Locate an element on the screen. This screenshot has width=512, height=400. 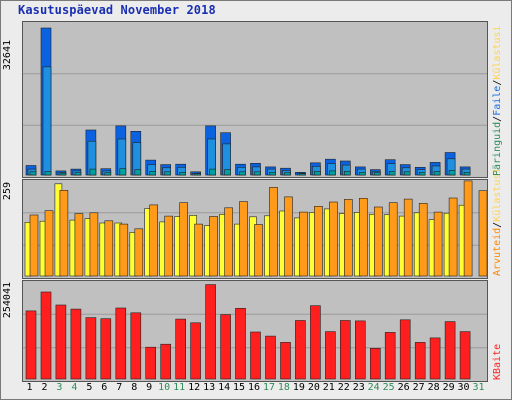
x-tick-label: 7 is located at coordinates (119, 387).